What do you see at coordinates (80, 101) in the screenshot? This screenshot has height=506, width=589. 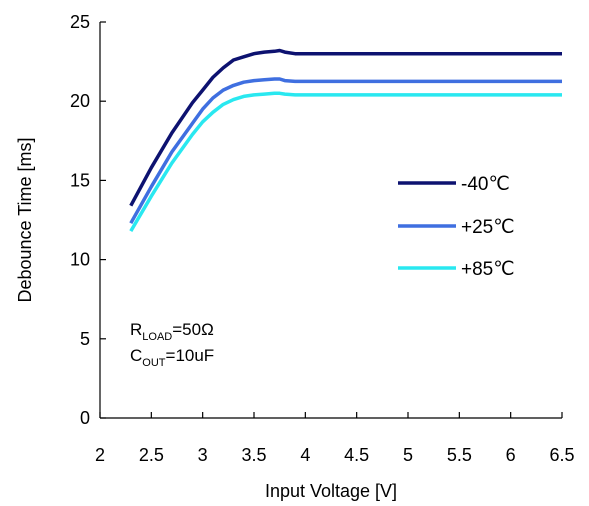 I see `y-tick-label: 20` at bounding box center [80, 101].